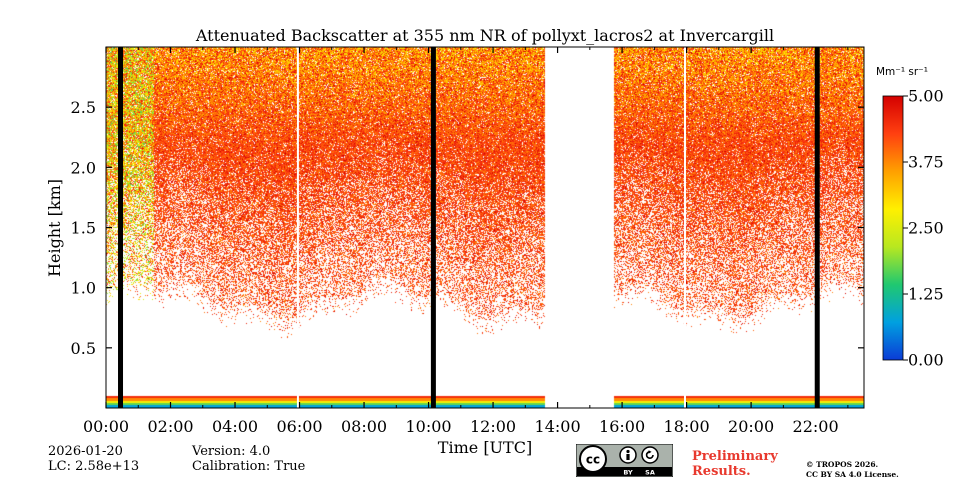 Image resolution: width=960 pixels, height=480 pixels. What do you see at coordinates (299, 426) in the screenshot?
I see `x-tick-label: 06:00` at bounding box center [299, 426].